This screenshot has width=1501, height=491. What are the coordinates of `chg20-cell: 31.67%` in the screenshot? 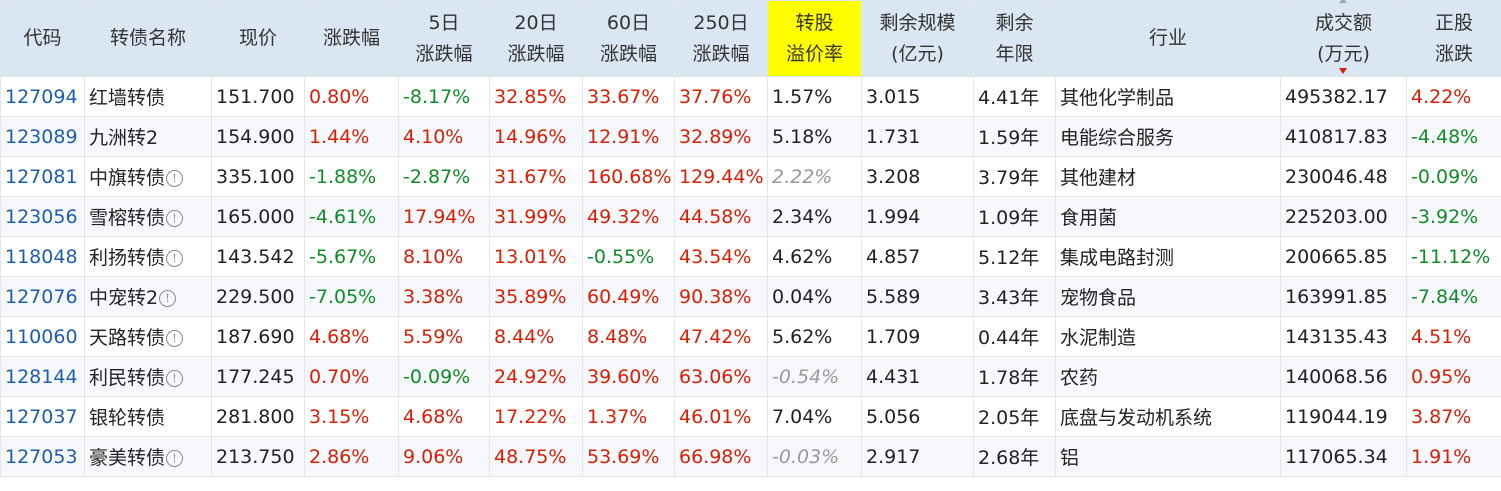 It's located at (536, 176).